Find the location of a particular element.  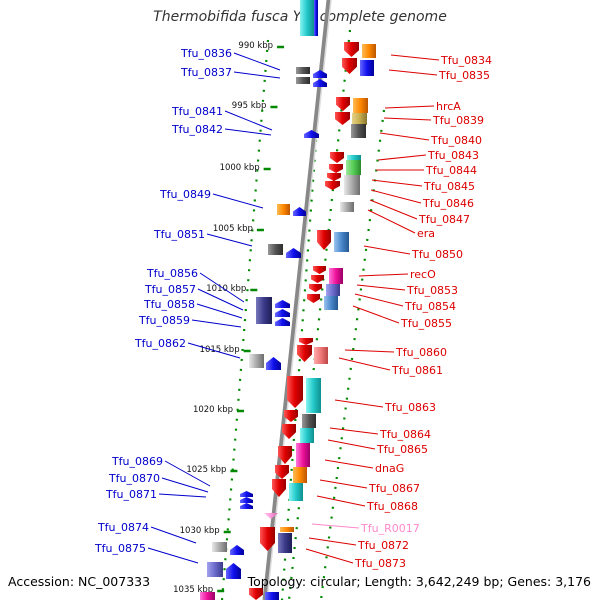

gene-label-tfu-0855: Tfu_0855 is located at coordinates (426, 323).